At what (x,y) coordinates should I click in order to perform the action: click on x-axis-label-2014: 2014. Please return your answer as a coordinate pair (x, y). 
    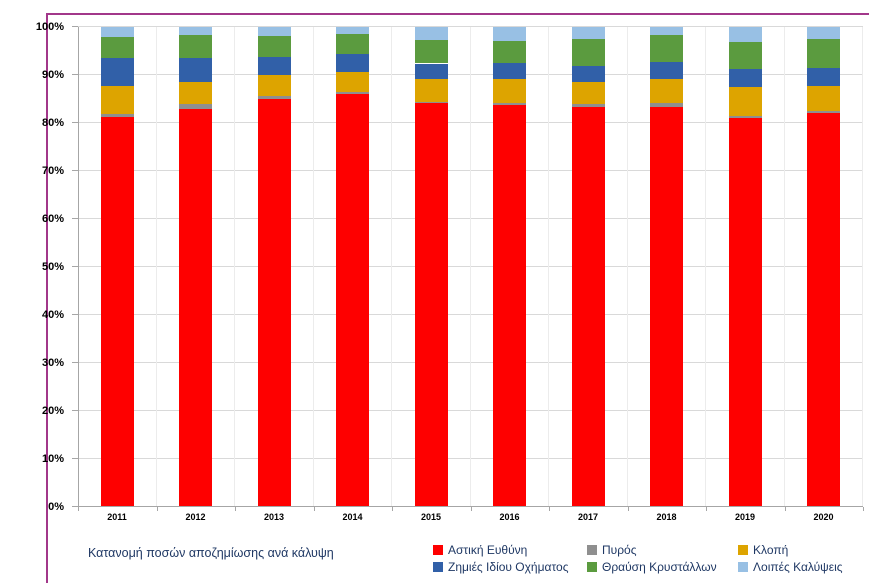
    Looking at the image, I should click on (352, 517).